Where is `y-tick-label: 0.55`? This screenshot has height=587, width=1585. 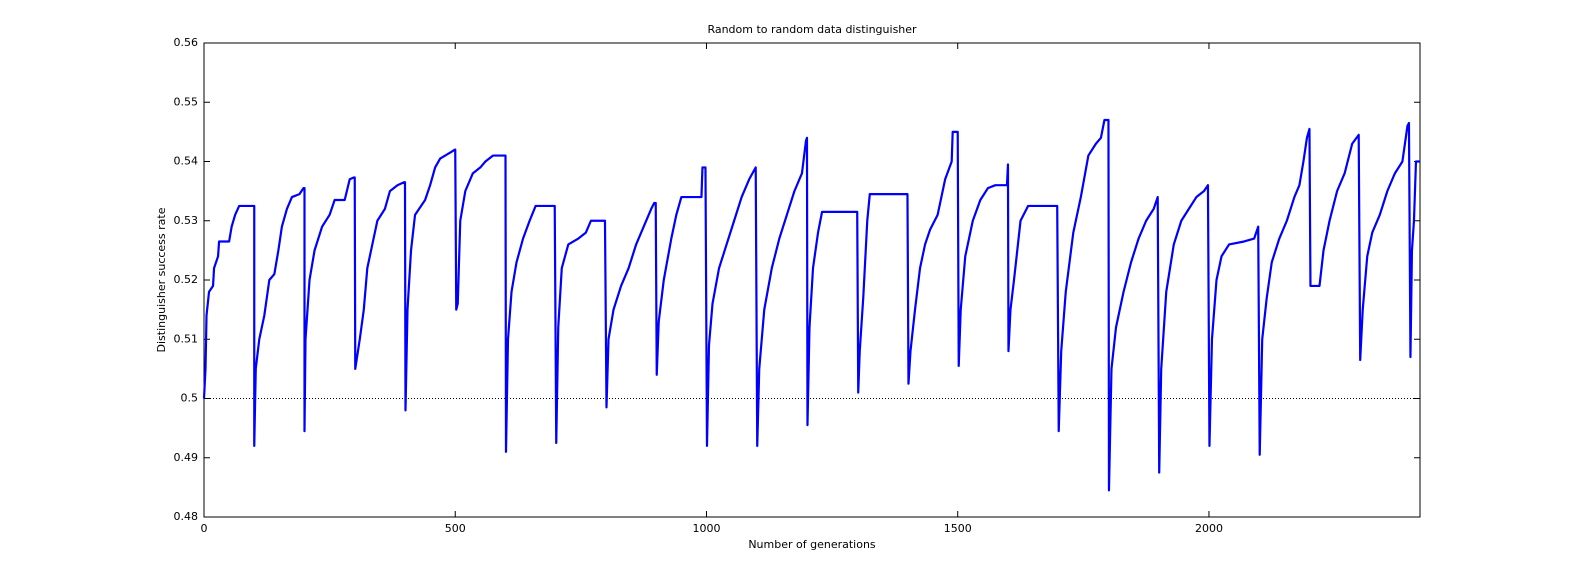 y-tick-label: 0.55 is located at coordinates (186, 101).